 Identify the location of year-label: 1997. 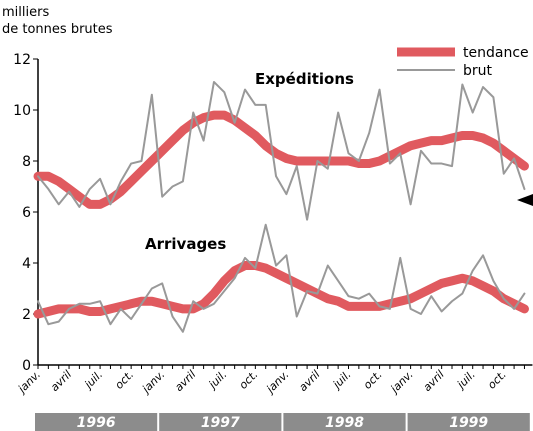
(220, 423).